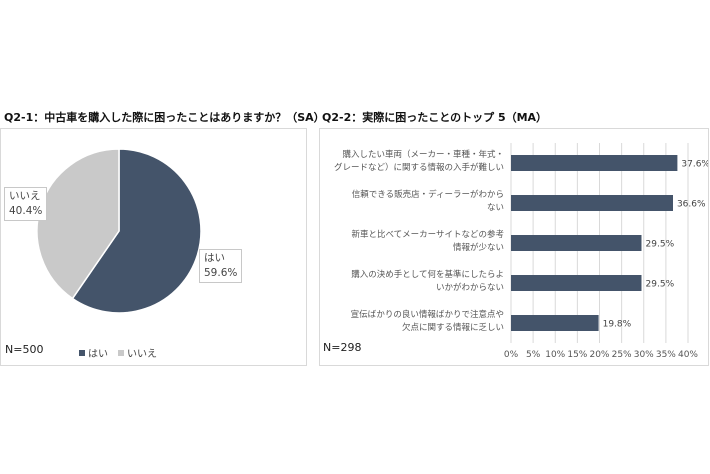  Describe the element at coordinates (577, 355) in the screenshot. I see `x-tick-label: 15%` at that location.